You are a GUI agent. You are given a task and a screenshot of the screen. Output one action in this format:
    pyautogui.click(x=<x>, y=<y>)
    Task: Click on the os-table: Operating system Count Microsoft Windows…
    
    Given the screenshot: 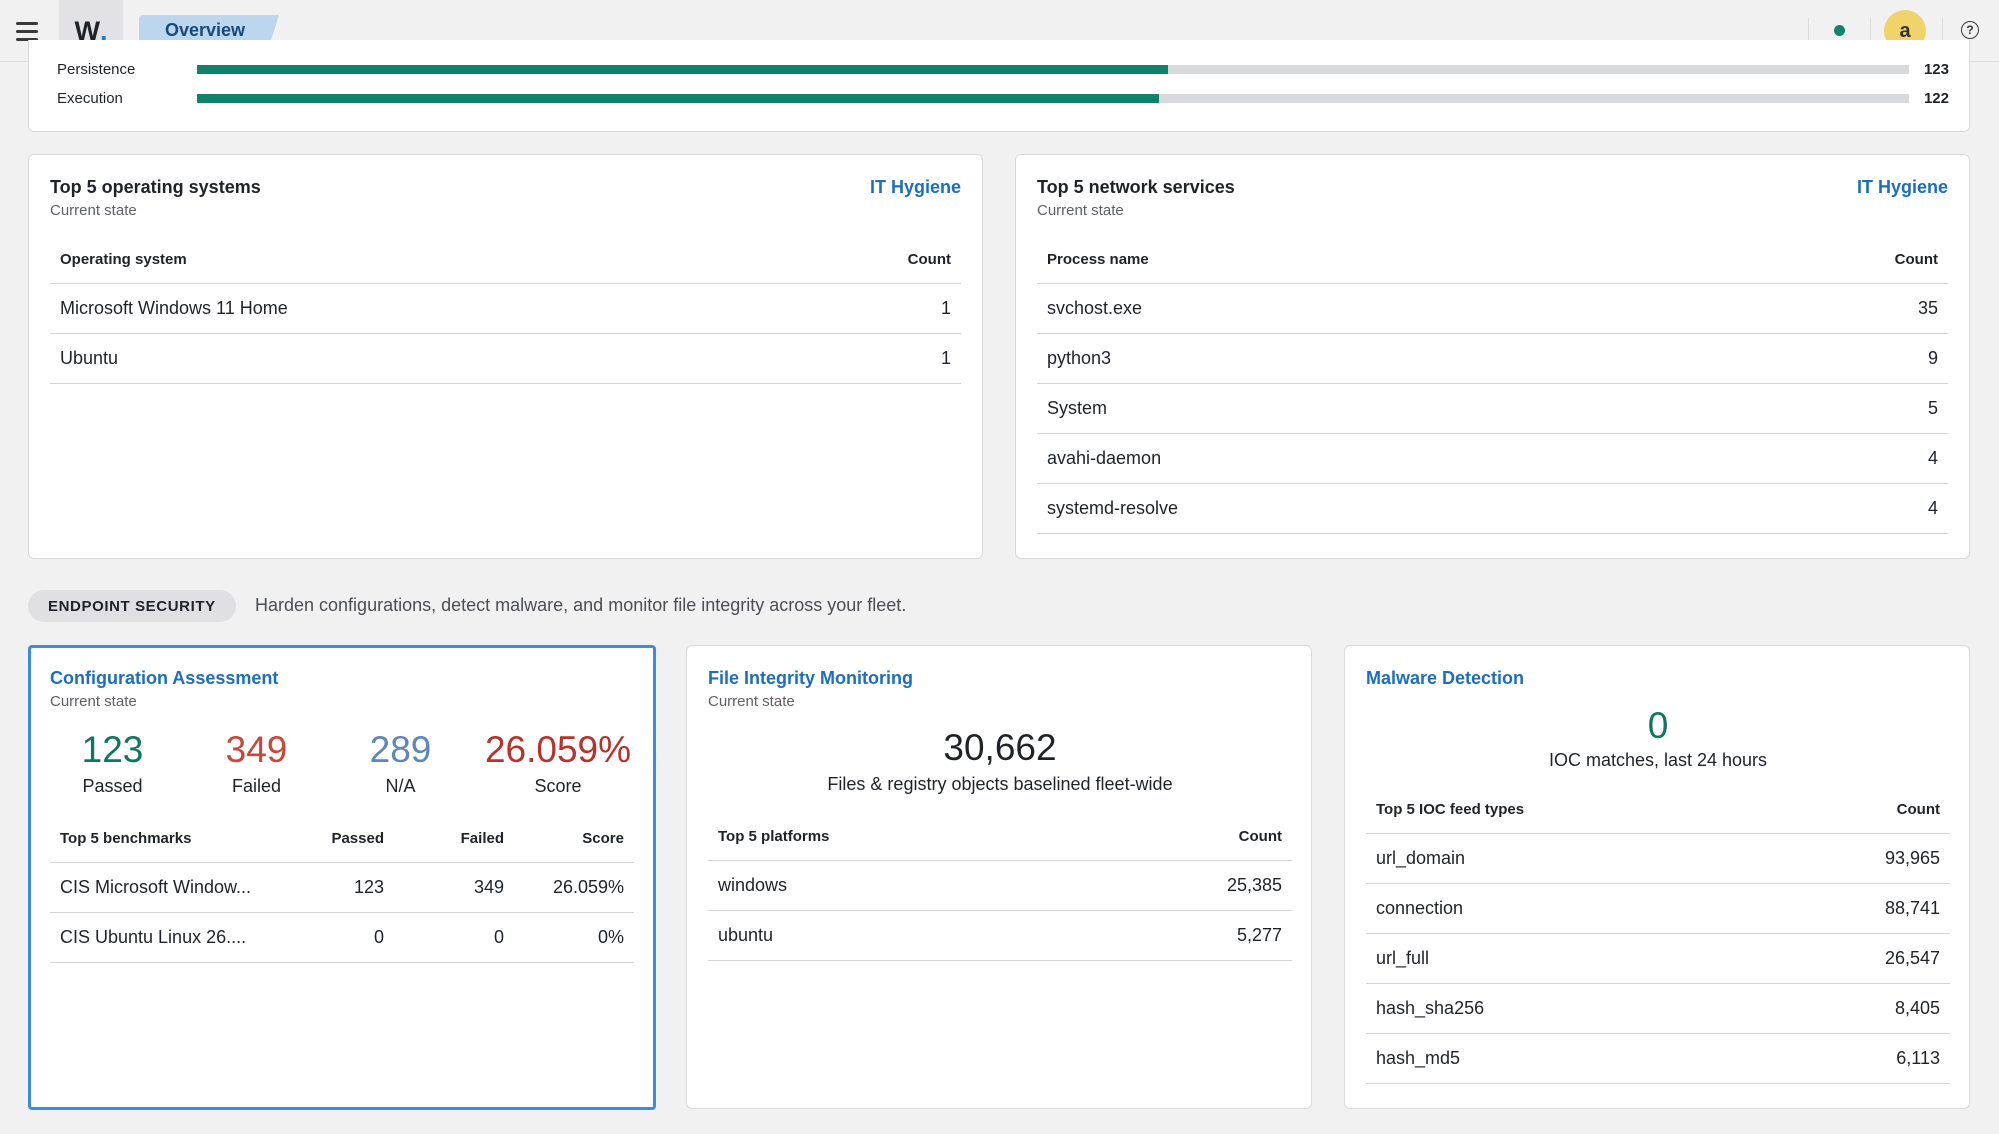 What is the action you would take?
    pyautogui.click(x=505, y=310)
    